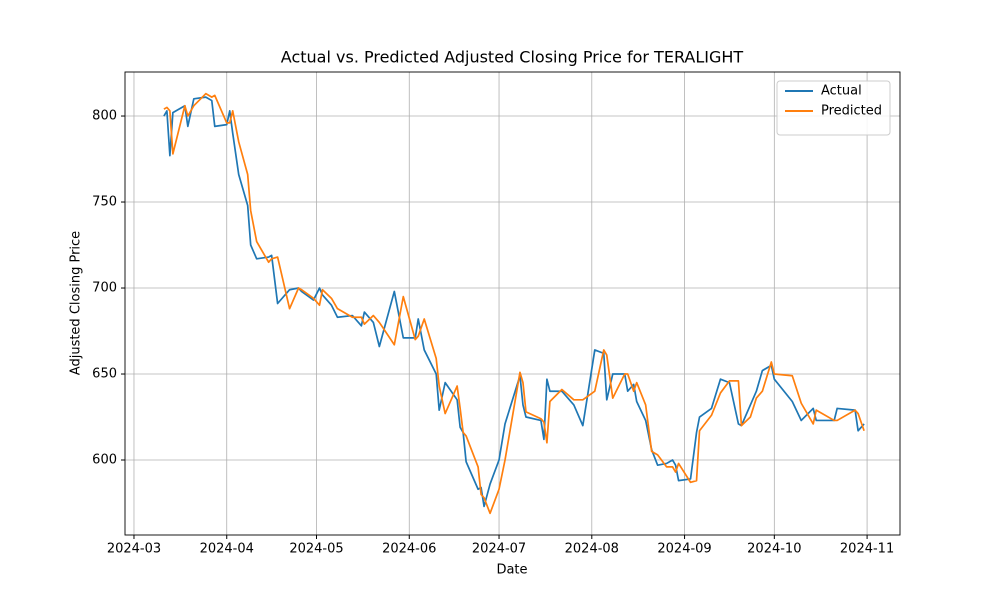 The image size is (1000, 600). I want to click on x-tick-label: 2024-07, so click(499, 549).